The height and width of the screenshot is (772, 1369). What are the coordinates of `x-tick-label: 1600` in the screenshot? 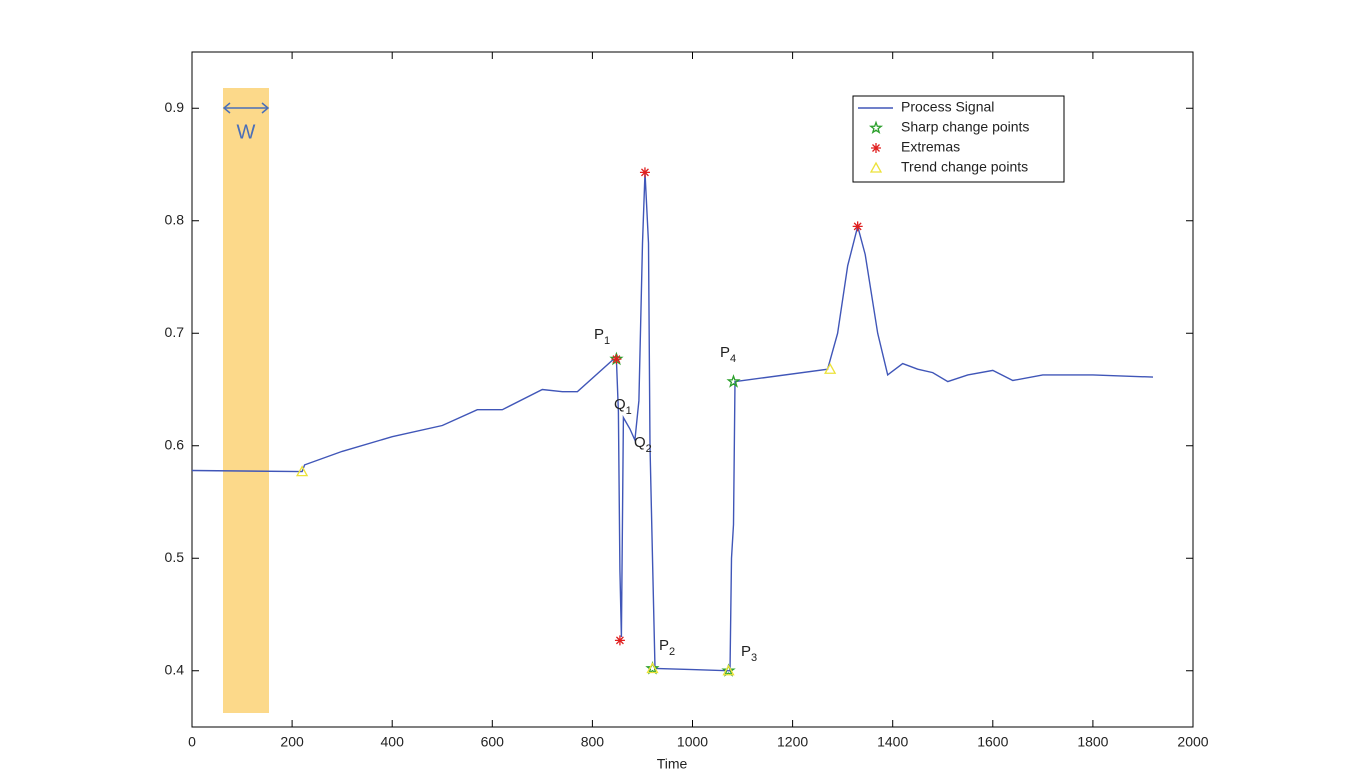 It's located at (992, 742).